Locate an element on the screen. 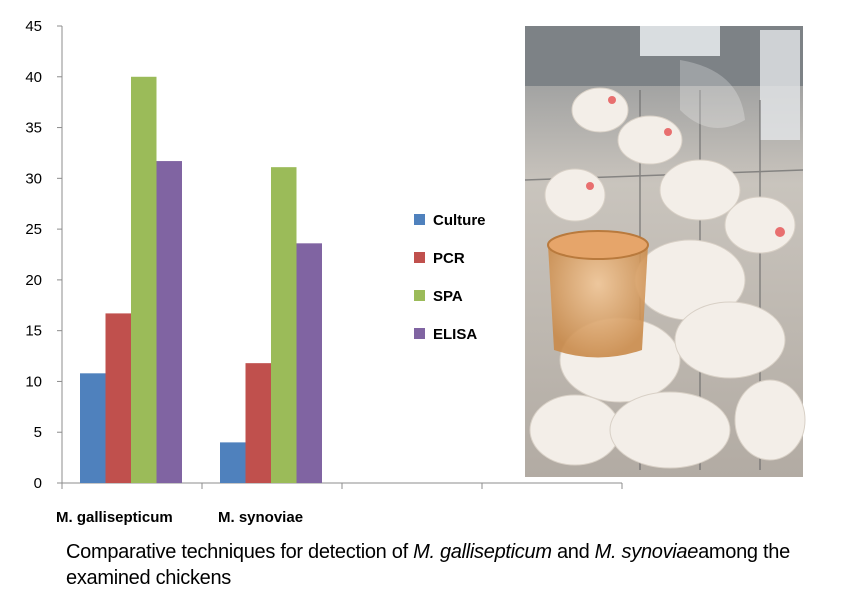  y-tick-label: 20 is located at coordinates (33, 280).